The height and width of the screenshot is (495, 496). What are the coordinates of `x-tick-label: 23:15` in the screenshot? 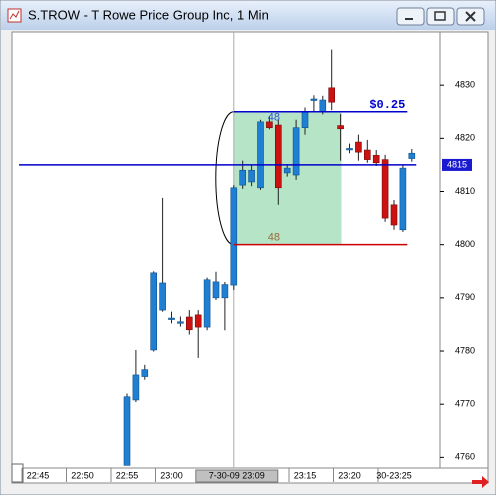 It's located at (305, 475).